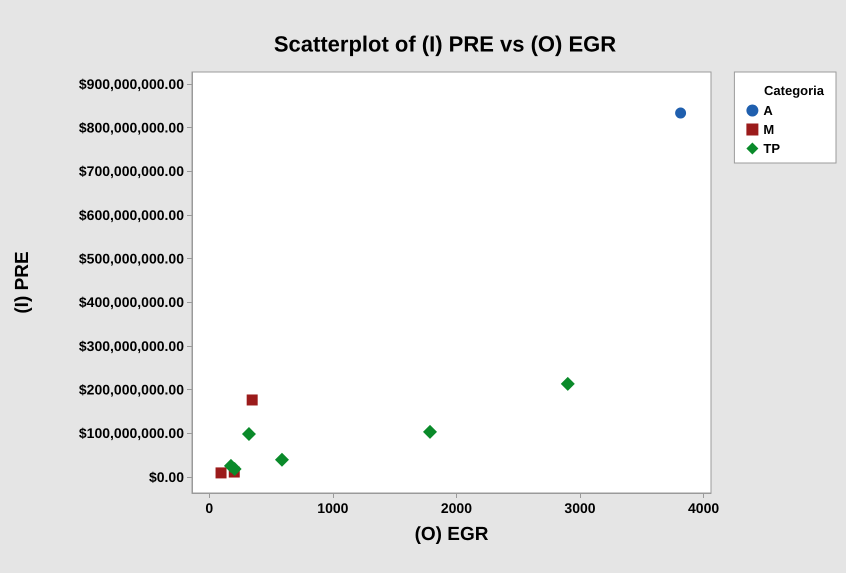 This screenshot has height=573, width=846. I want to click on legend-title: Categoria, so click(794, 90).